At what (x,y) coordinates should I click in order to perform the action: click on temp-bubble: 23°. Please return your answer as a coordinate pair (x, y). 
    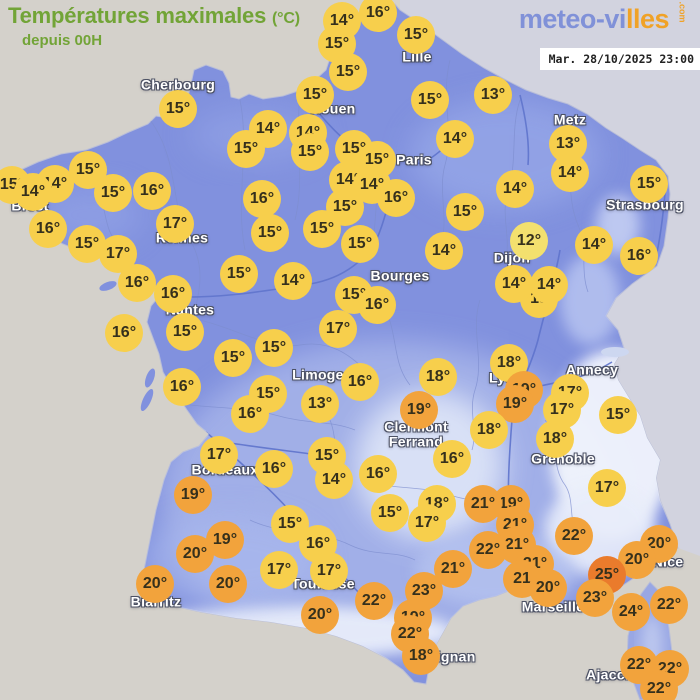
    Looking at the image, I should click on (595, 598).